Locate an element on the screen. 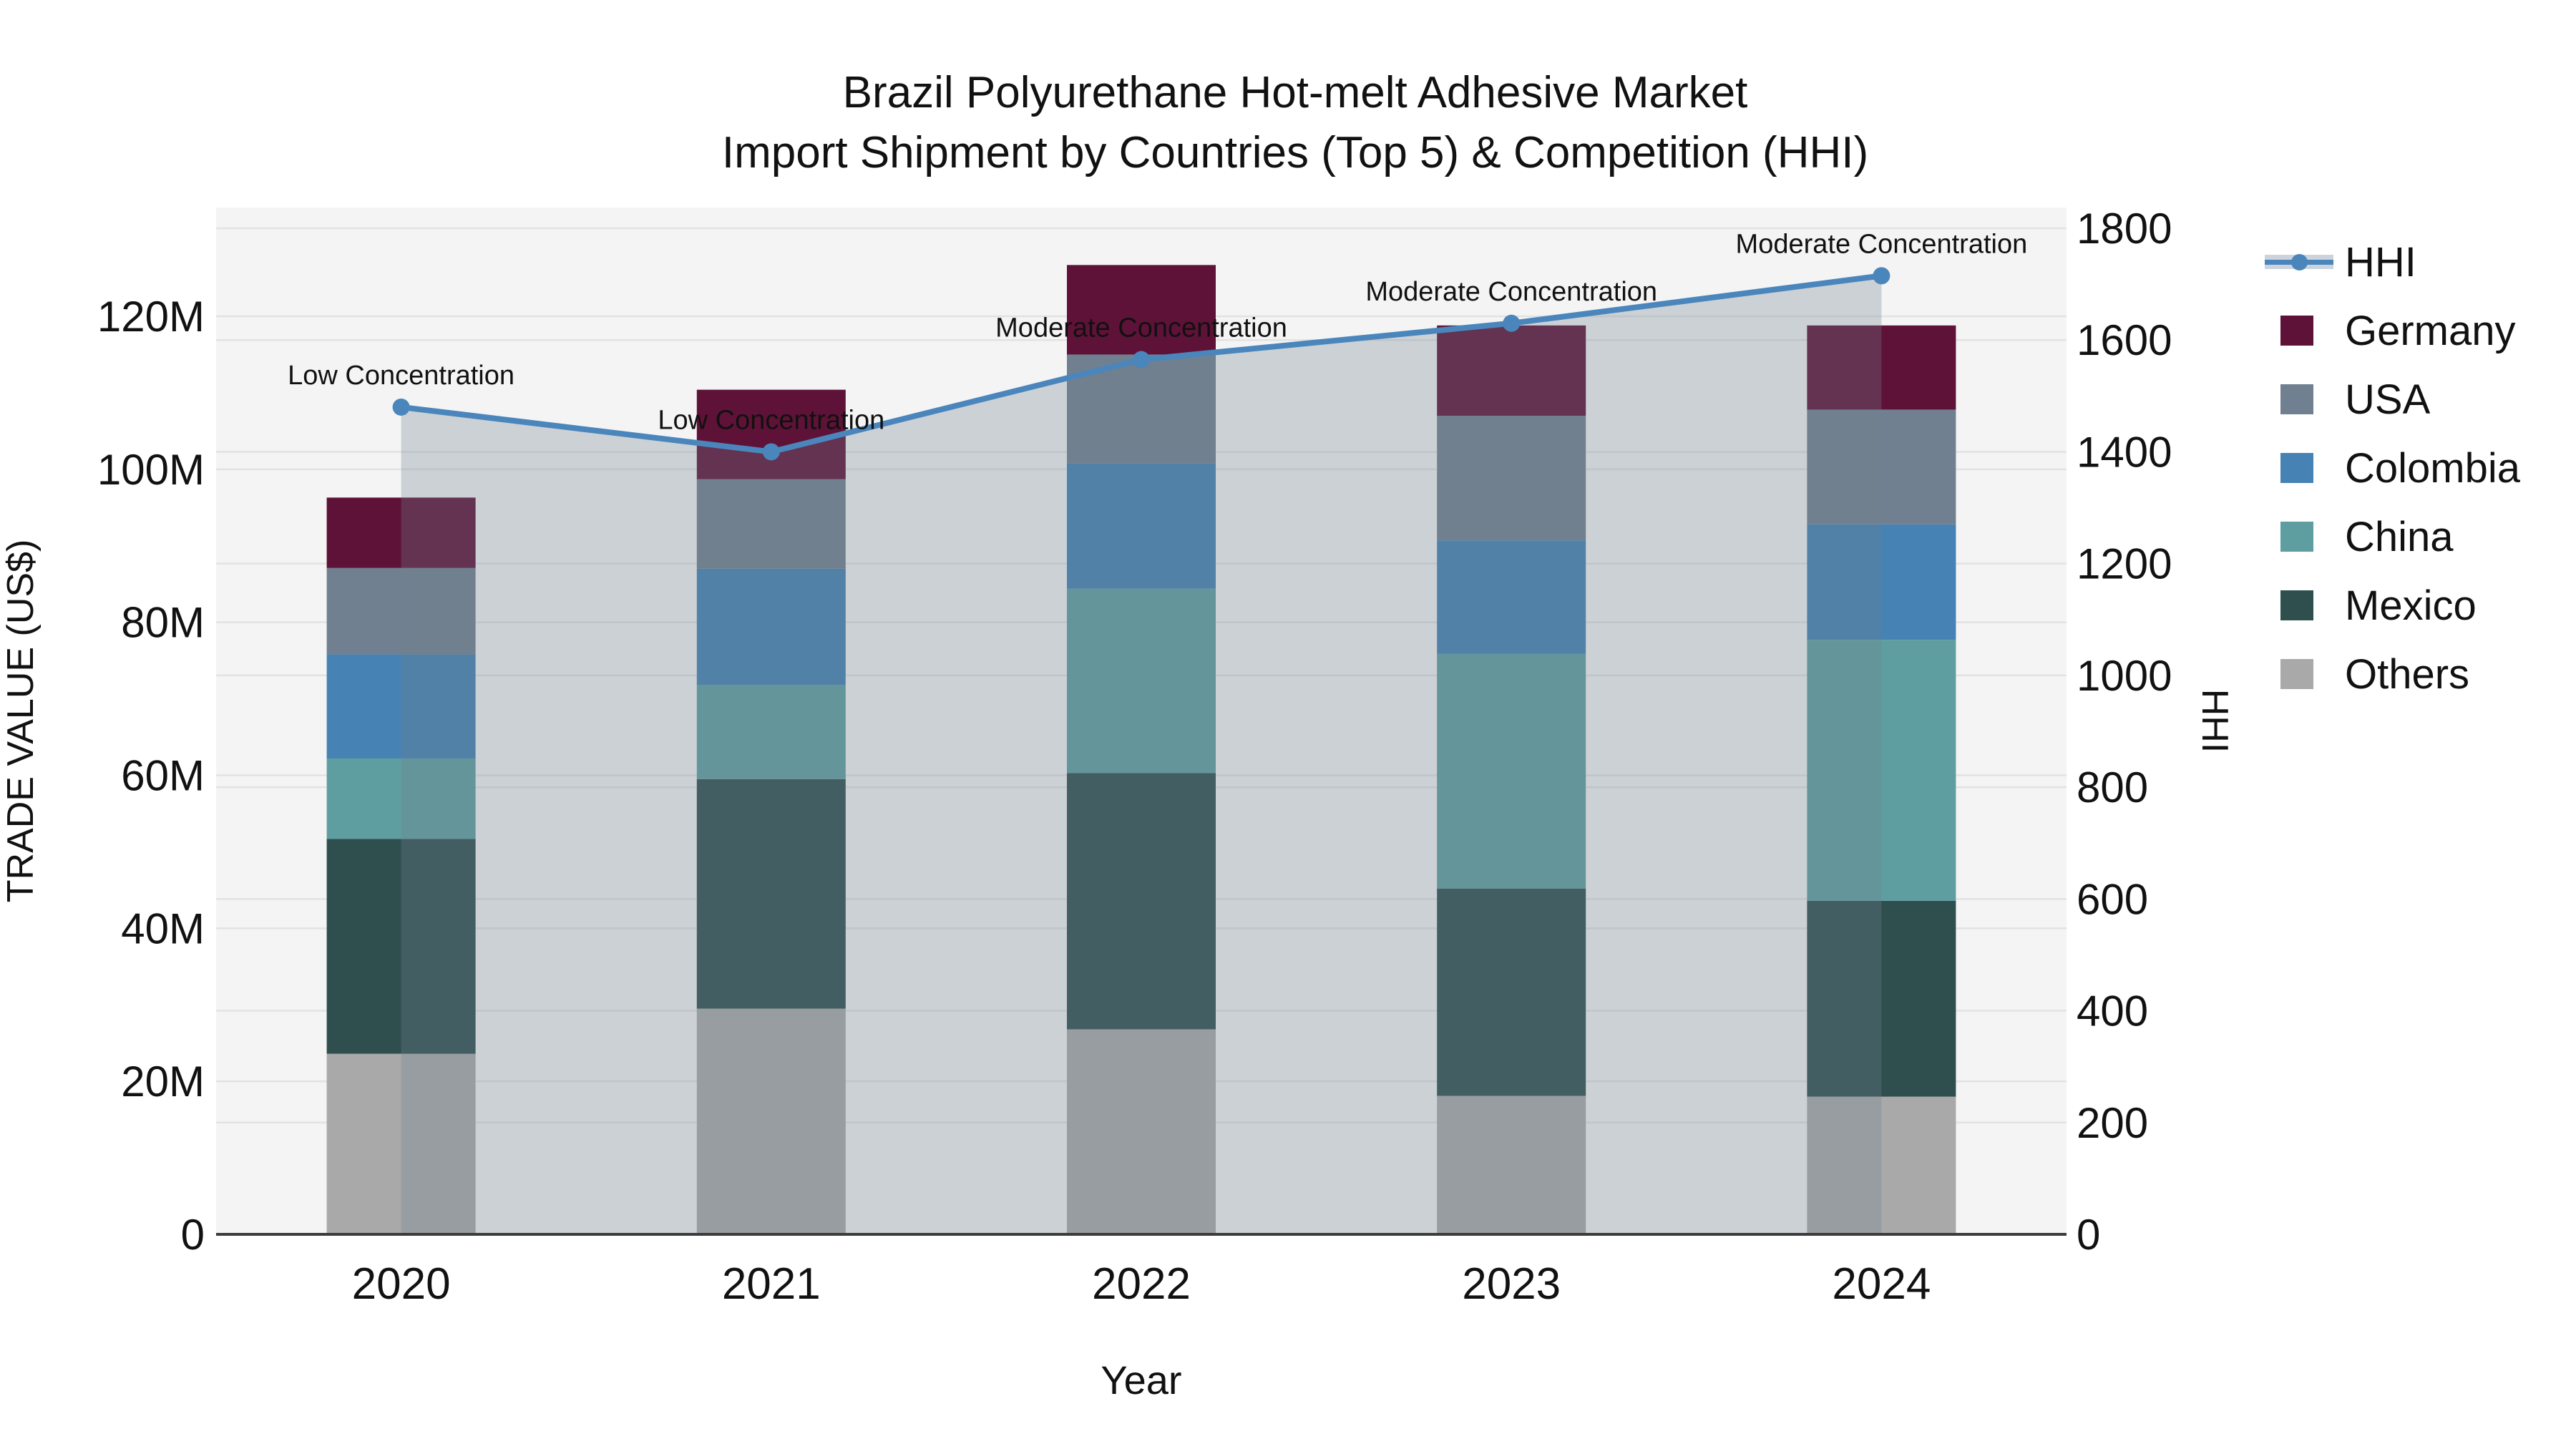 The image size is (2576, 1449). legend-label: Colombia is located at coordinates (2432, 468).